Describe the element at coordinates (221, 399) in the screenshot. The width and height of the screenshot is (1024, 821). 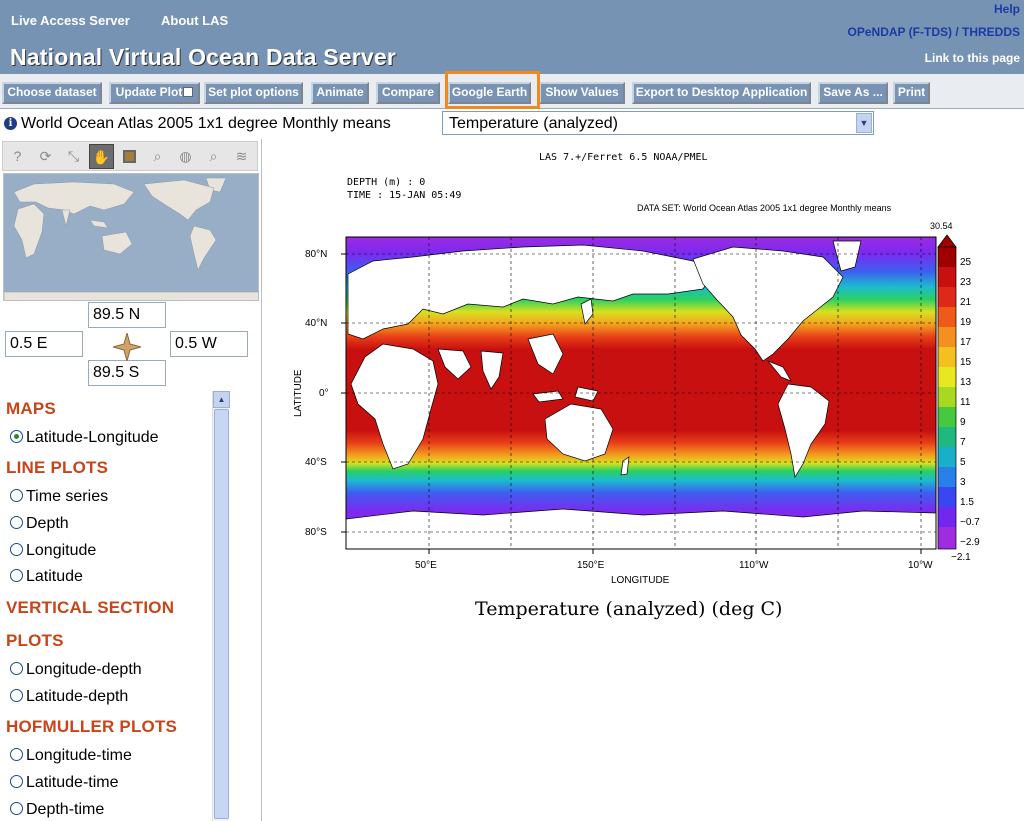
I see `scroll-up-icon: ▲` at that location.